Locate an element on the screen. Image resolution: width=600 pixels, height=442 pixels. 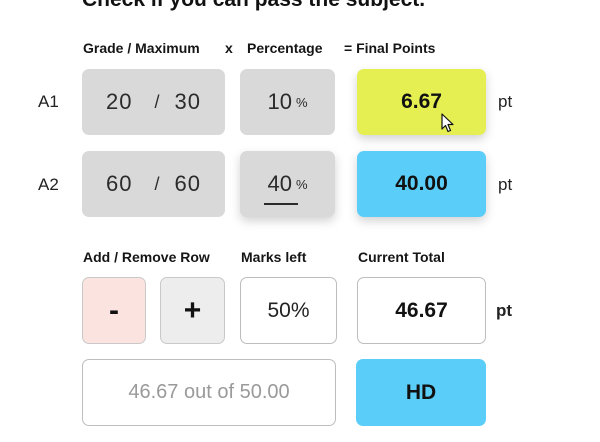
percentage-input-a2: 40 % is located at coordinates (287, 184).